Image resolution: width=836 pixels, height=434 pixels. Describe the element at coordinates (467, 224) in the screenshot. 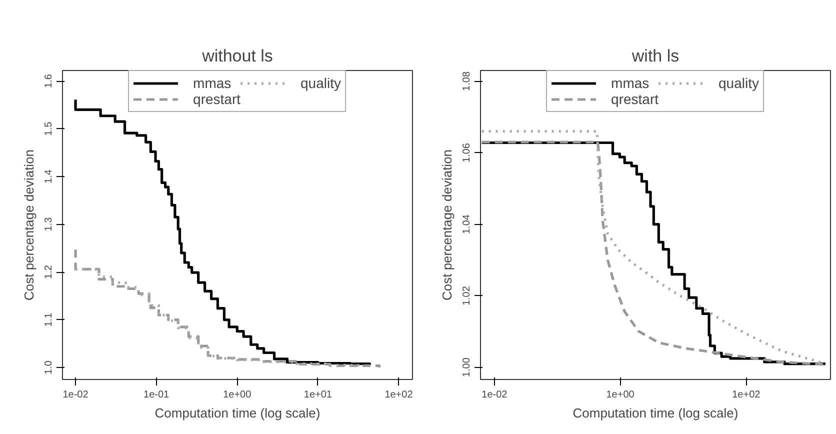

I see `y-tick-label: 1.04` at that location.